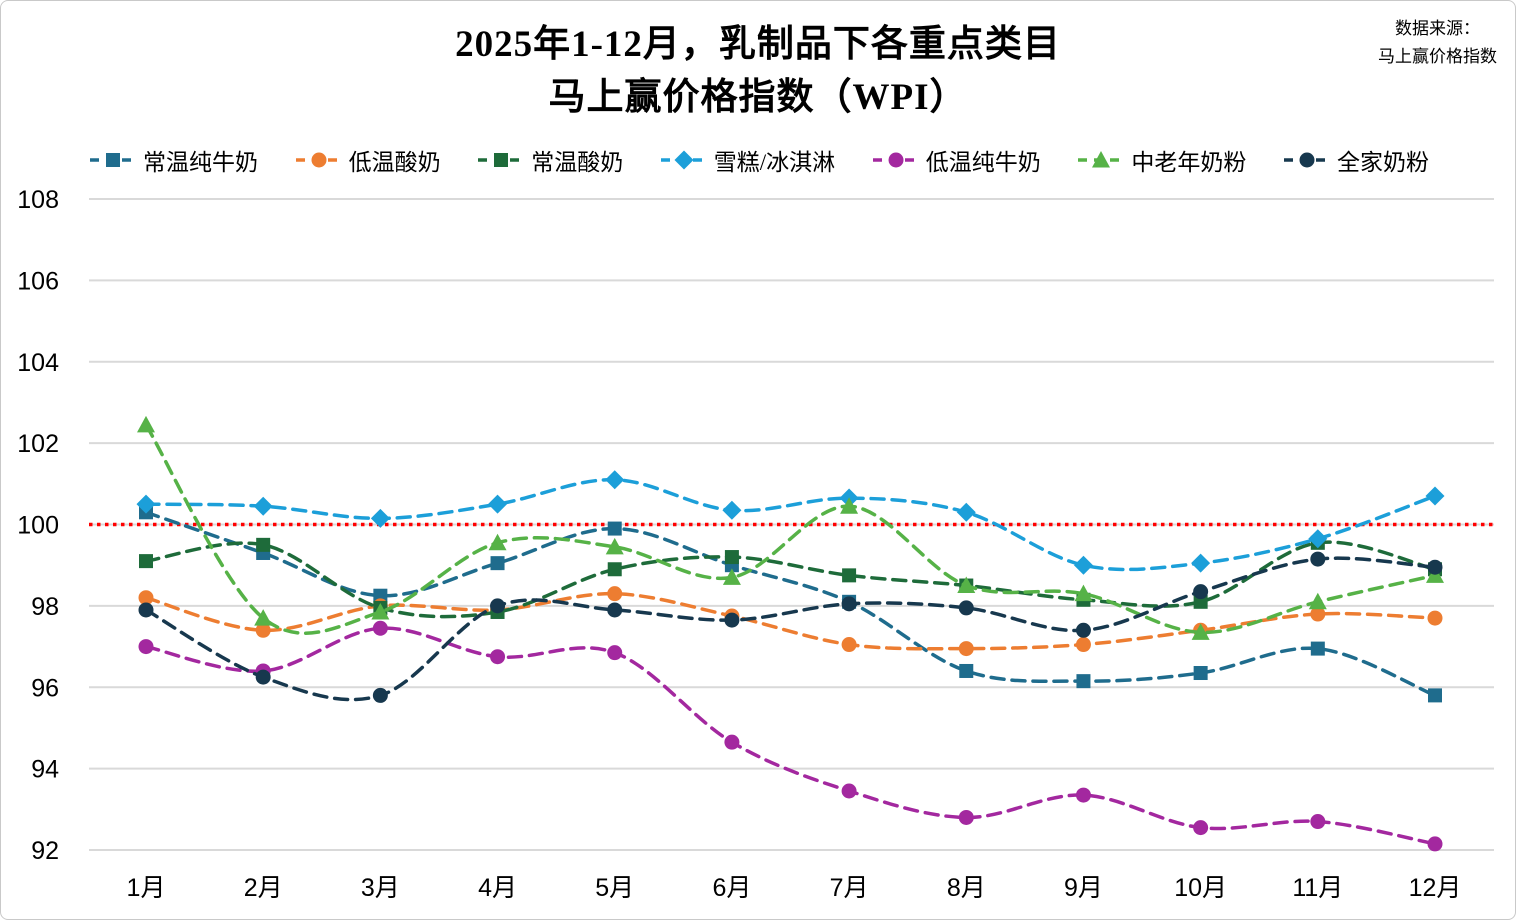 This screenshot has width=1516, height=920. What do you see at coordinates (200, 162) in the screenshot?
I see `legend-label: 常温纯牛奶` at bounding box center [200, 162].